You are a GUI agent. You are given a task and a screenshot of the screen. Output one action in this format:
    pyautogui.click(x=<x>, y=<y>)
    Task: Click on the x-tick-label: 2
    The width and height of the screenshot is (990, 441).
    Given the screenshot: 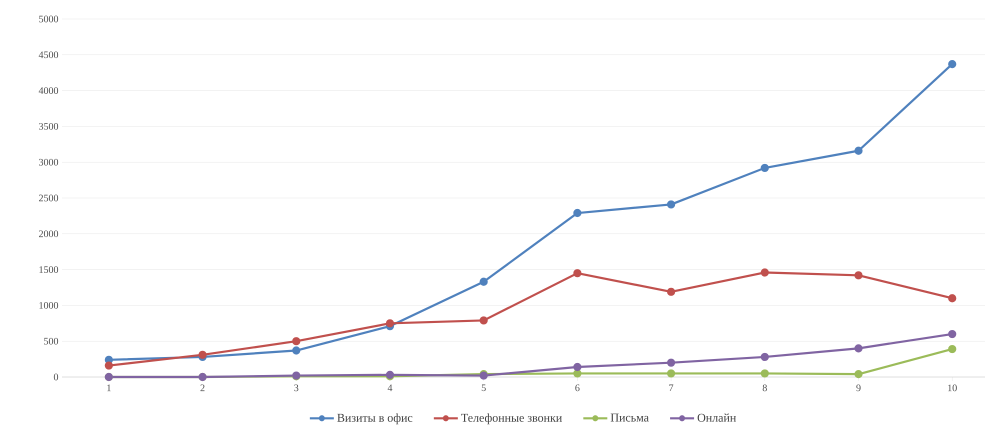 What is the action you would take?
    pyautogui.click(x=202, y=388)
    